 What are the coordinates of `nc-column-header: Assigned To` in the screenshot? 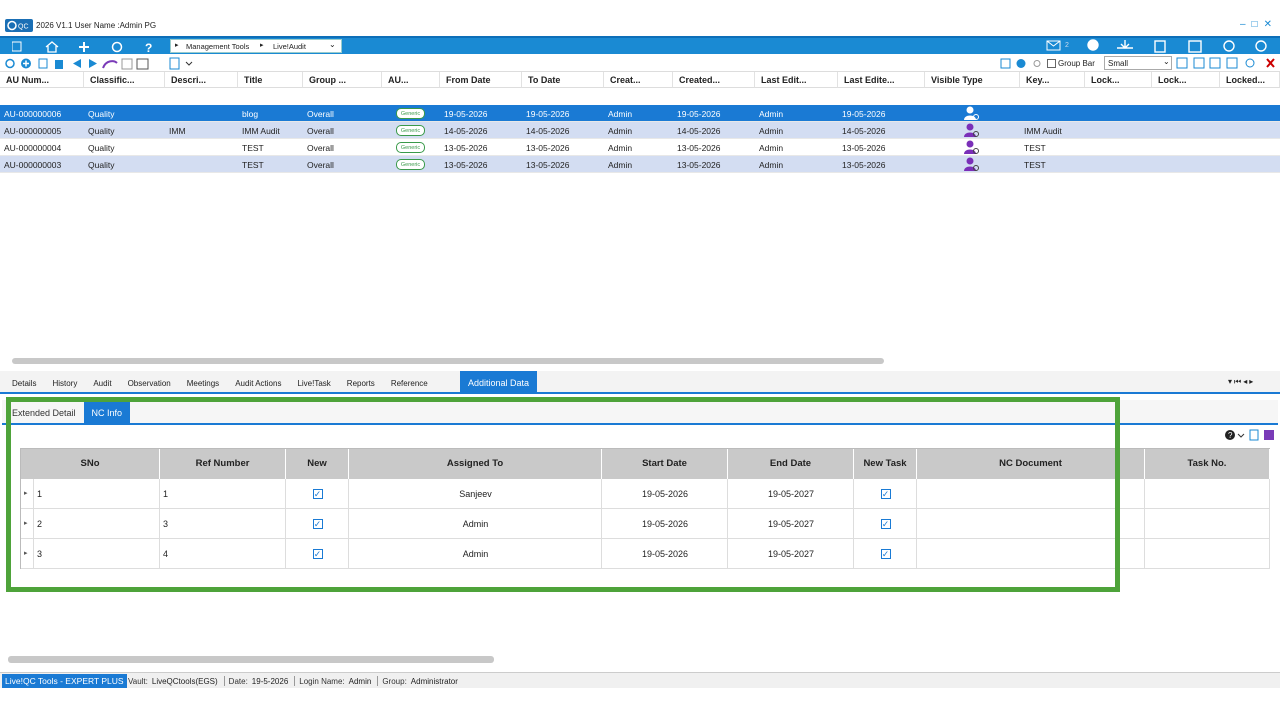 It's located at (475, 464).